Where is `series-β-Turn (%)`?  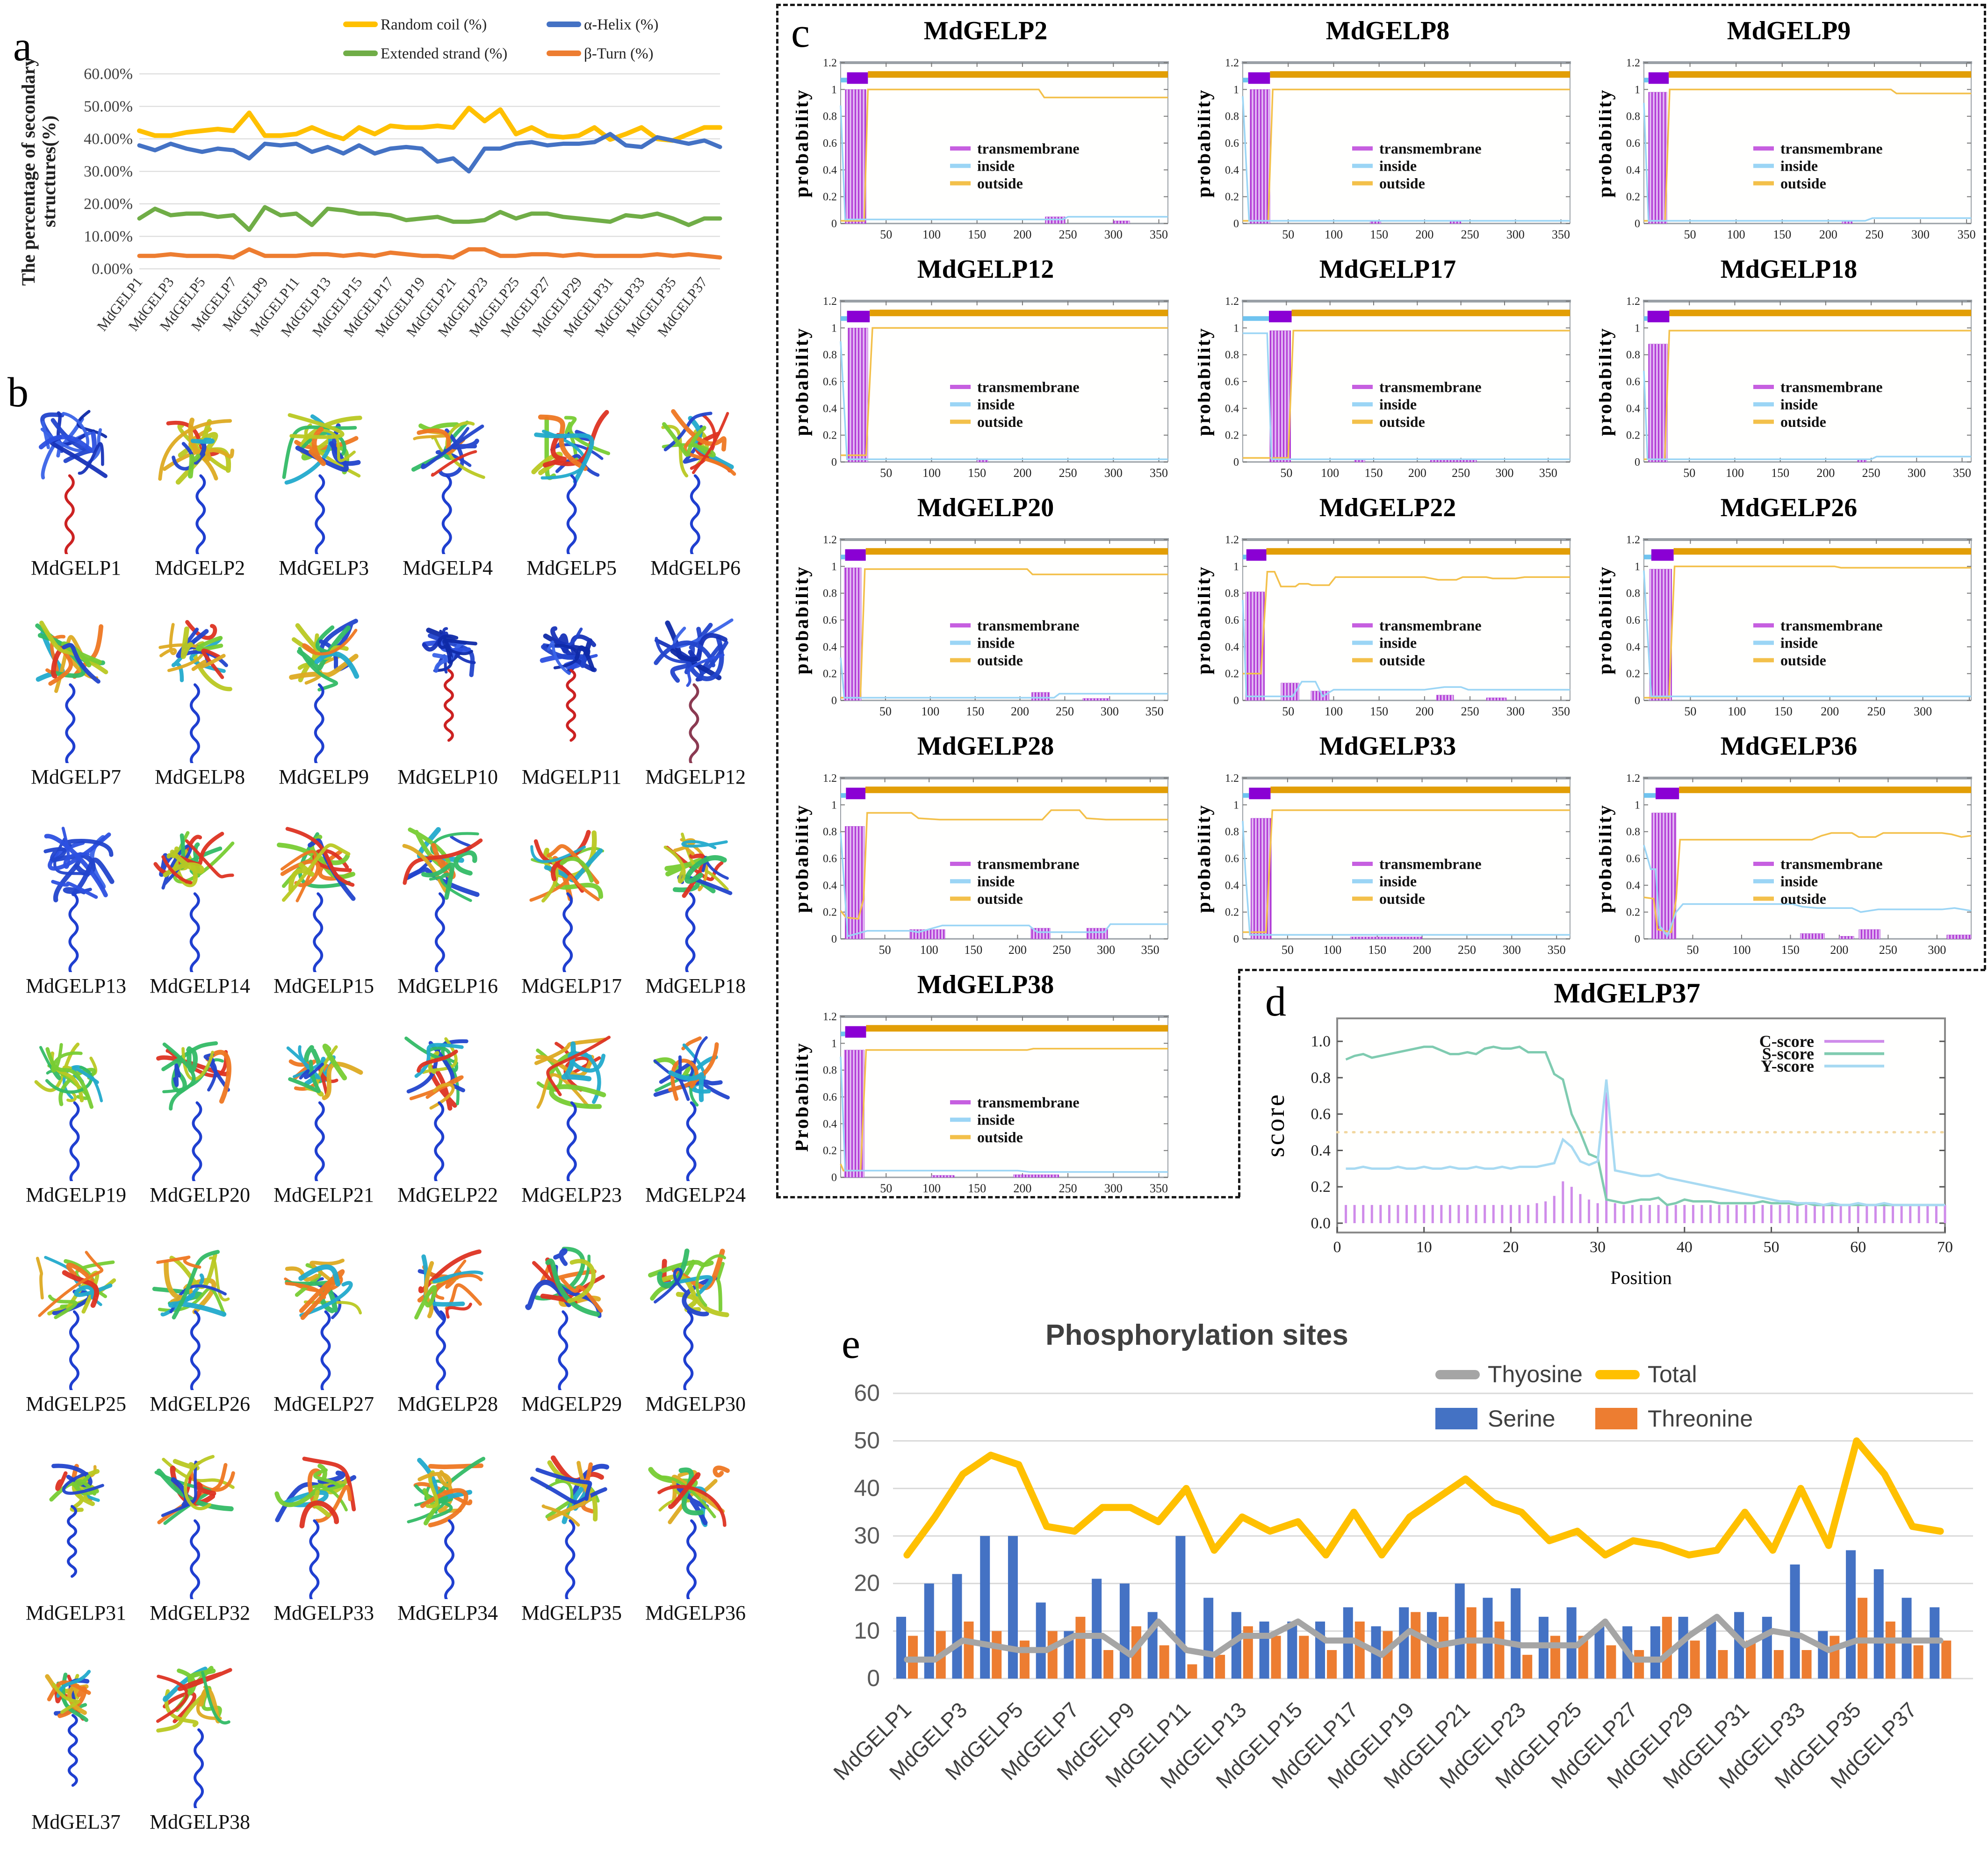 series-β-Turn (%) is located at coordinates (429, 253).